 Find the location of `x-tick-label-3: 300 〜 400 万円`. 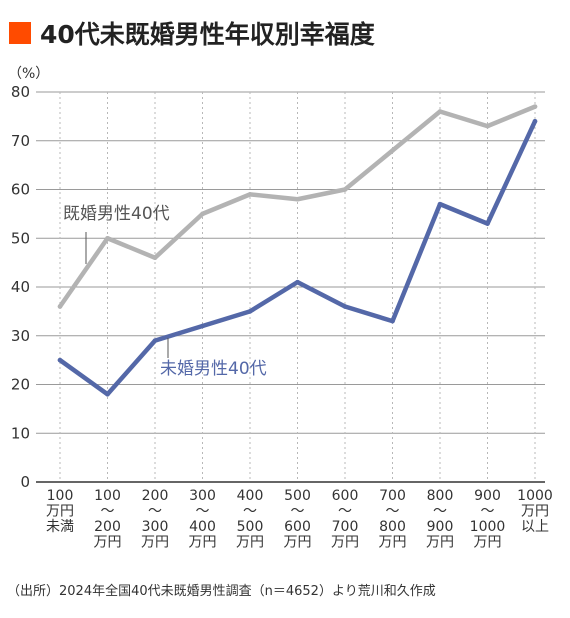

x-tick-label-3: 300 〜 400 万円 is located at coordinates (203, 519).